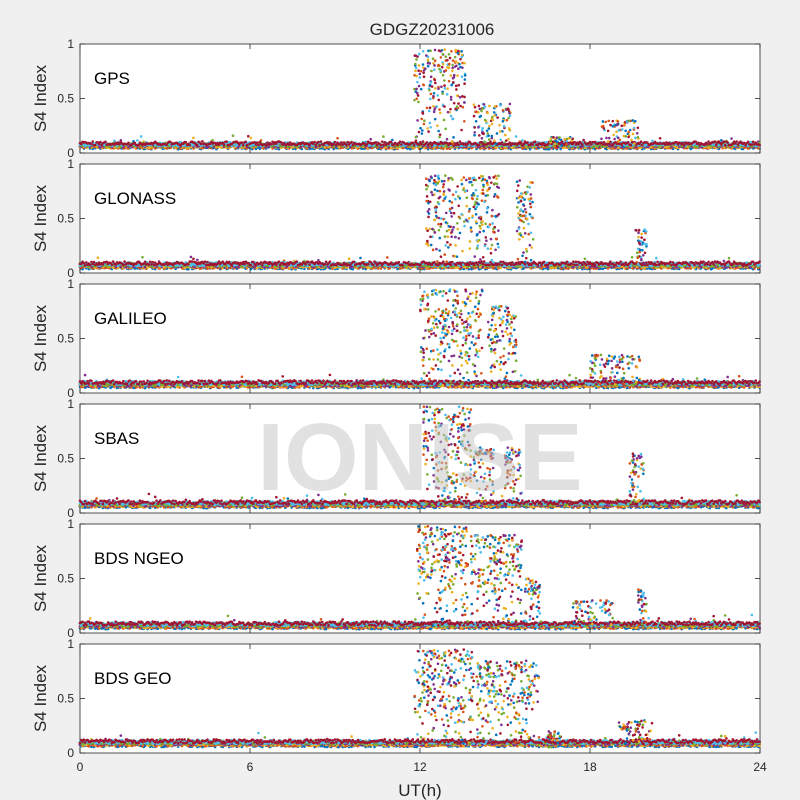 The height and width of the screenshot is (800, 800). I want to click on data-points, so click(419, 99).